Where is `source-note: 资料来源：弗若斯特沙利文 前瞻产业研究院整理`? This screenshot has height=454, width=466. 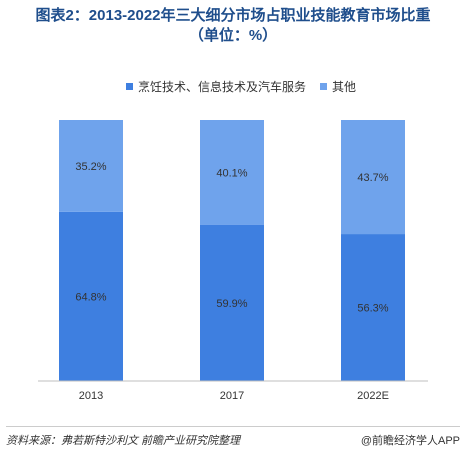 source-note: 资料来源：弗若斯特沙利文 前瞻产业研究院整理 is located at coordinates (123, 441).